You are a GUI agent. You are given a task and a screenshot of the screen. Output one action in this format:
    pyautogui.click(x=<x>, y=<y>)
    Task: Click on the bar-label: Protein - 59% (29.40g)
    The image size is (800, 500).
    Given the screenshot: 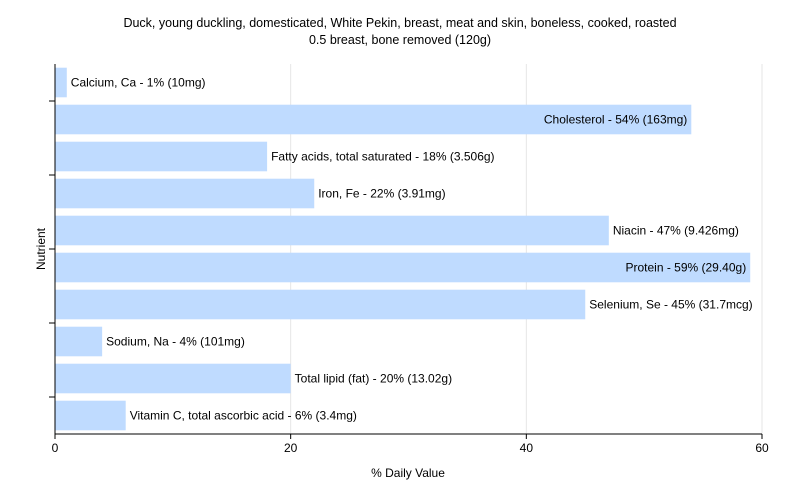 What is the action you would take?
    pyautogui.click(x=685, y=268)
    